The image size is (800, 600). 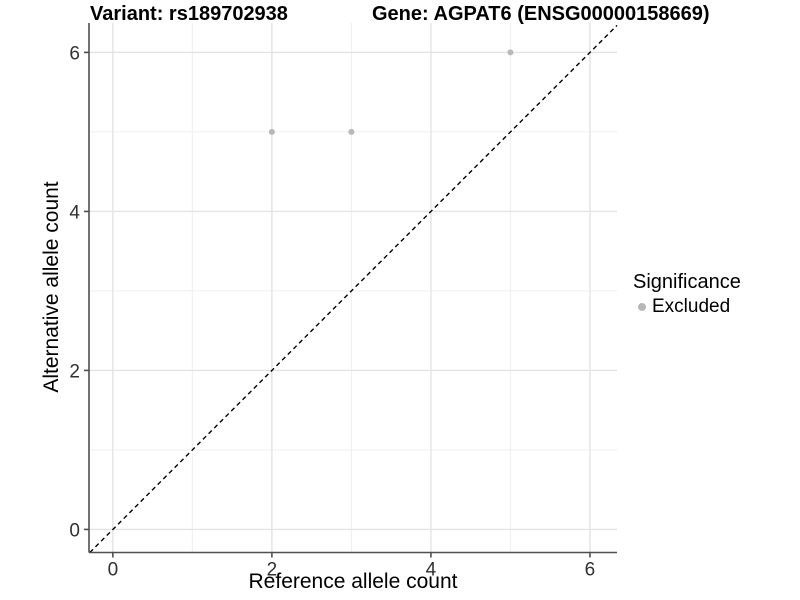 What do you see at coordinates (590, 570) in the screenshot?
I see `x-tick-label: 6` at bounding box center [590, 570].